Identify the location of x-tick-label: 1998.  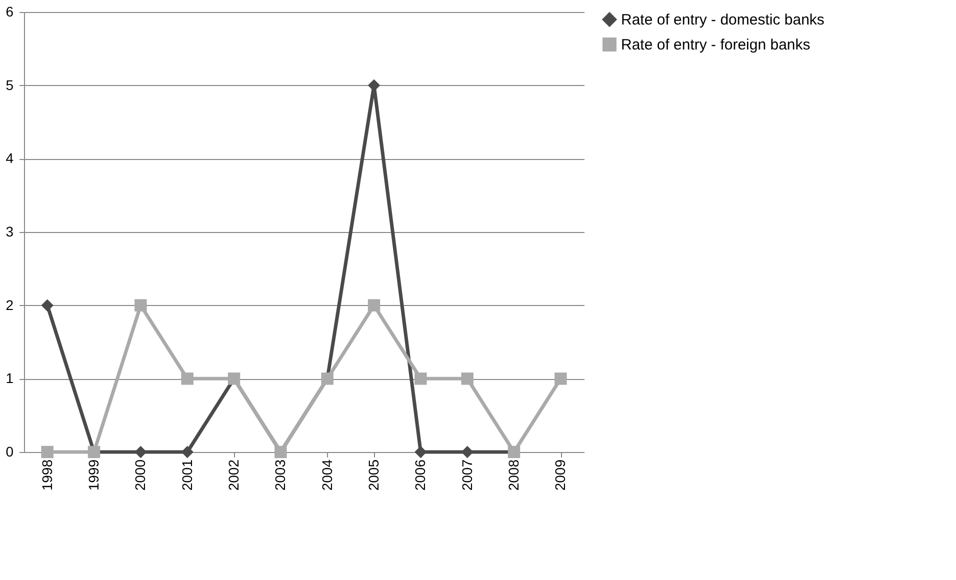
(46, 475).